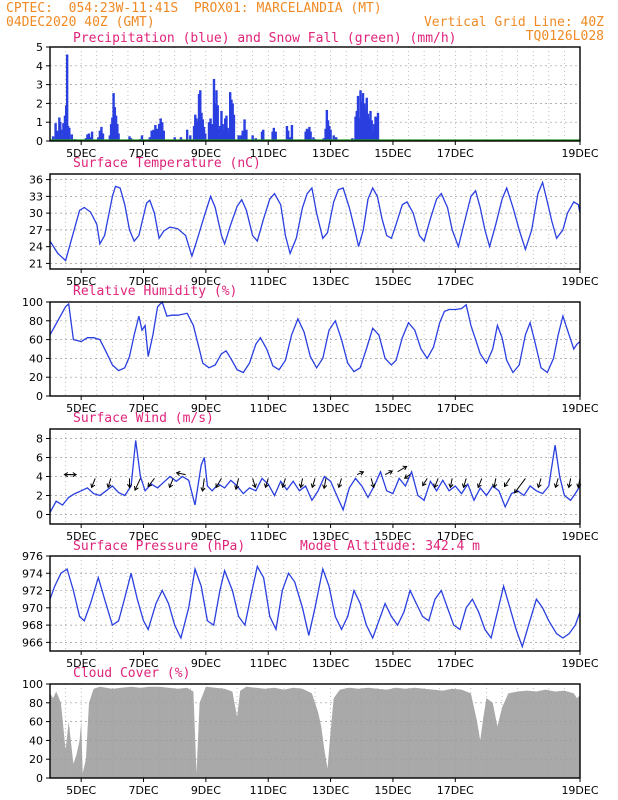 This screenshot has height=800, width=618. I want to click on wind-xtick-label: 17DEC, so click(455, 536).